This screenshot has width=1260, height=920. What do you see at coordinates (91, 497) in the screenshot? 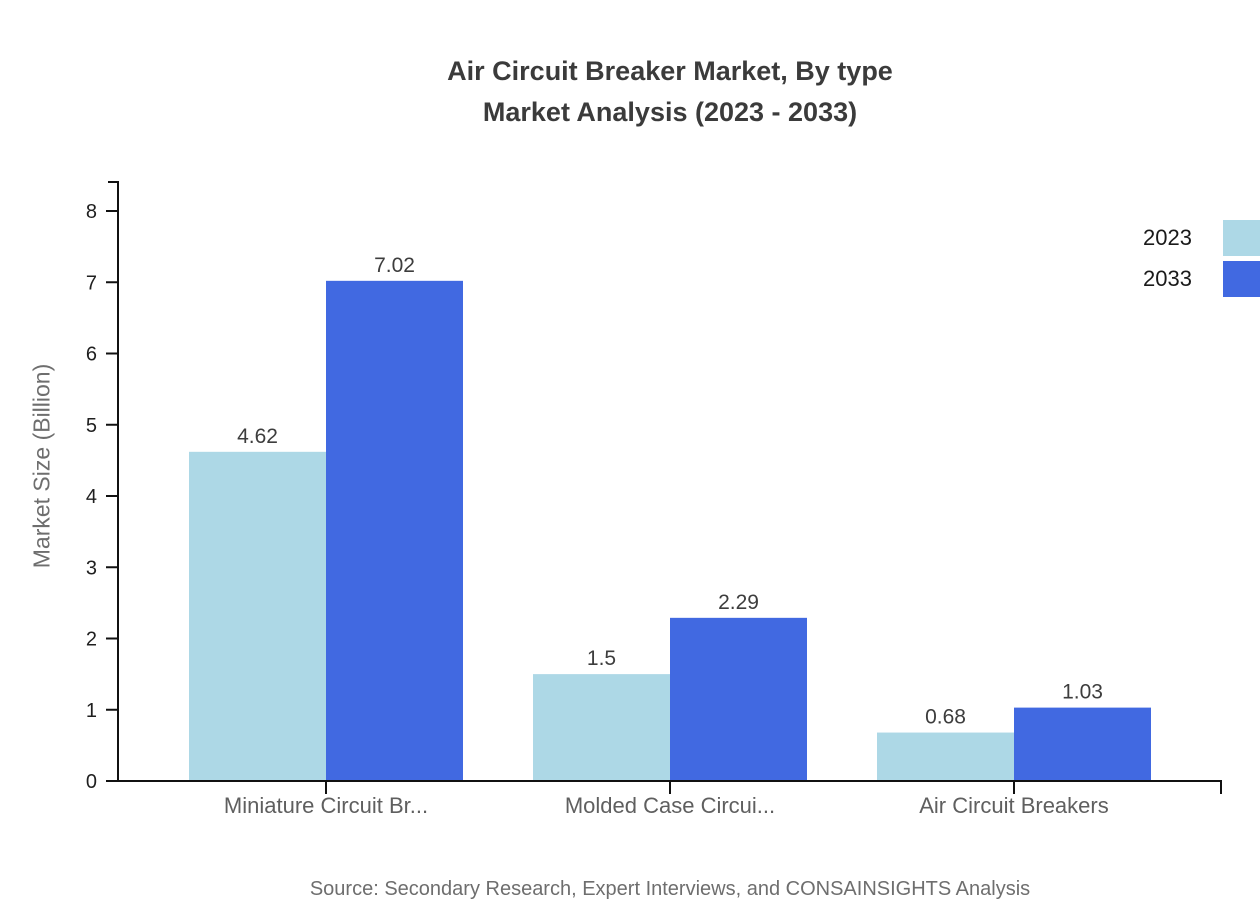
I see `y-axis-tick-label: 4` at bounding box center [91, 497].